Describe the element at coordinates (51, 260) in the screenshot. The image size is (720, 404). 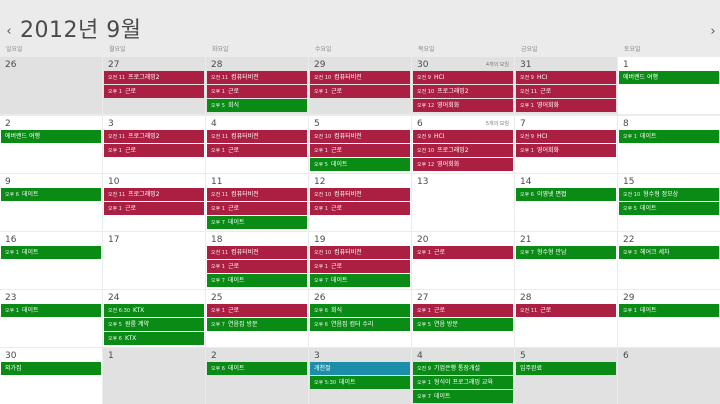
I see `day-cell: 16 오후 1 데이트` at that location.